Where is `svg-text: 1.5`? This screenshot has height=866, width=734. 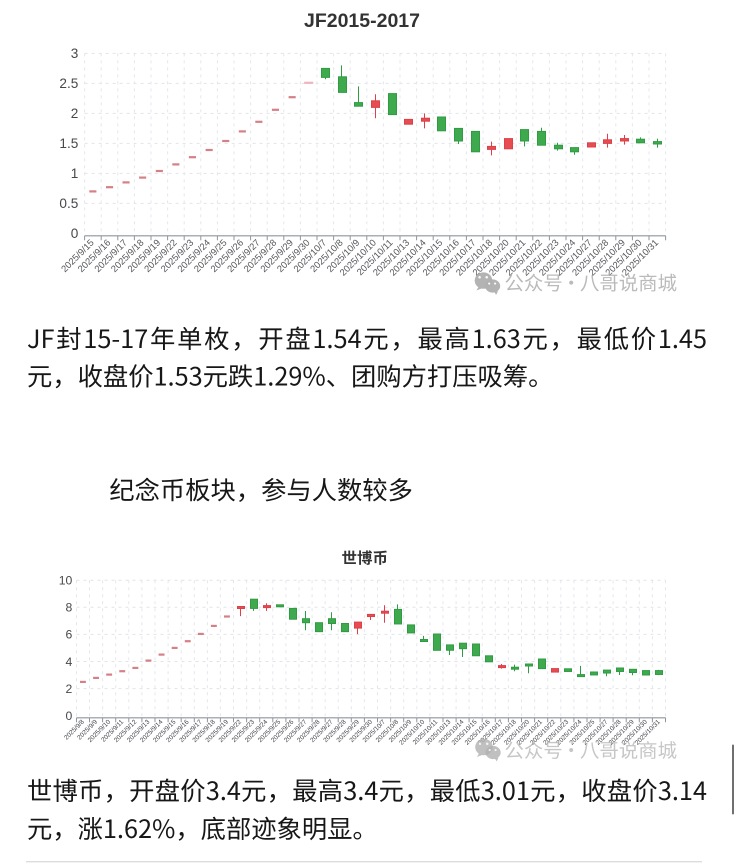
svg-text: 1.5 is located at coordinates (68, 143).